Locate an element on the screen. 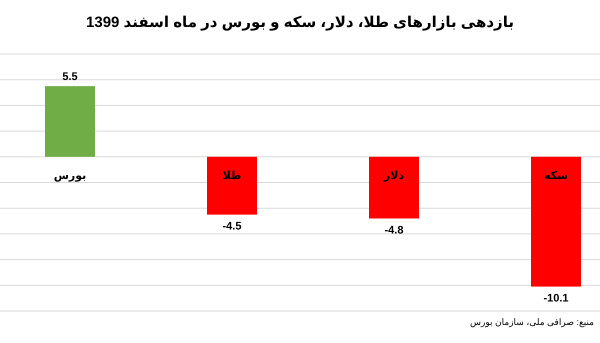 This screenshot has height=343, width=600. data-label: -10.1 is located at coordinates (556, 298).